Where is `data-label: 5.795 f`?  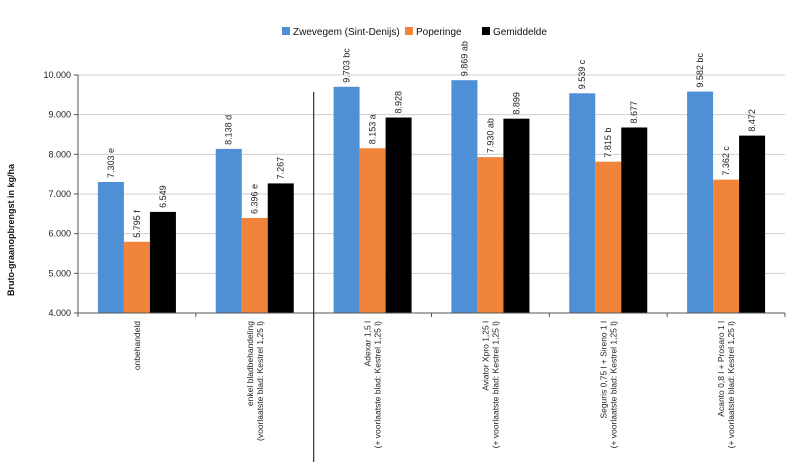
data-label: 5.795 f is located at coordinates (137, 224).